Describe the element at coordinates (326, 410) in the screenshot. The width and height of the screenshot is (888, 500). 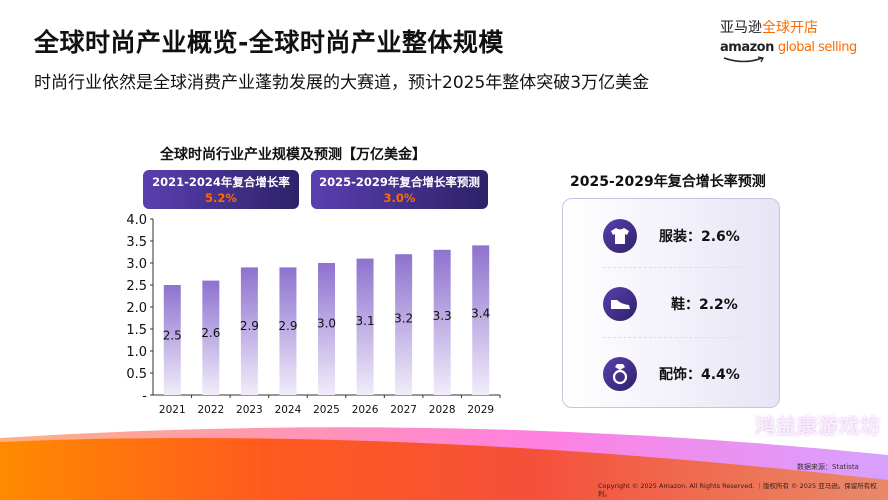
I see `x-tick-label: 2025` at that location.